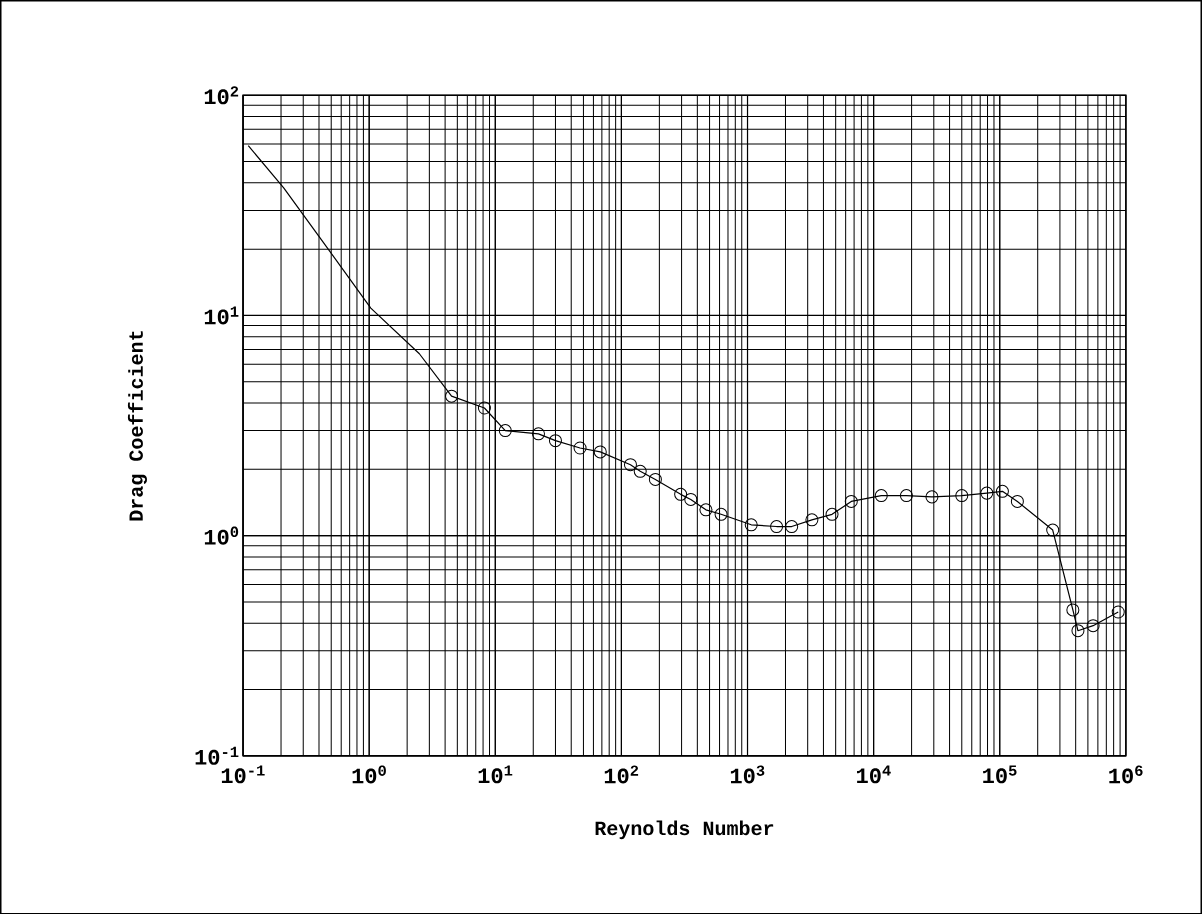  What do you see at coordinates (217, 755) in the screenshot?
I see `y-tick-label: 10$^{-1}$` at bounding box center [217, 755].